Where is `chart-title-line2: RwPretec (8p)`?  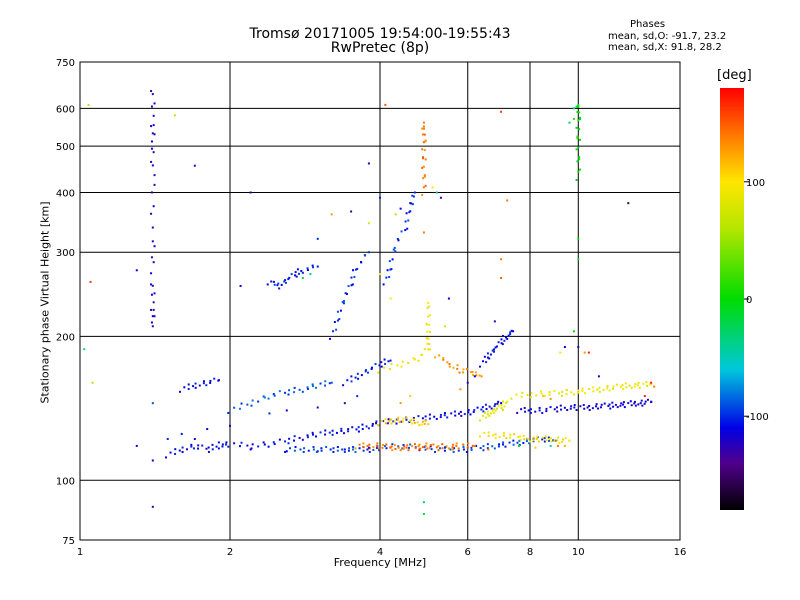 chart-title-line2: RwPretec (8p) is located at coordinates (380, 48).